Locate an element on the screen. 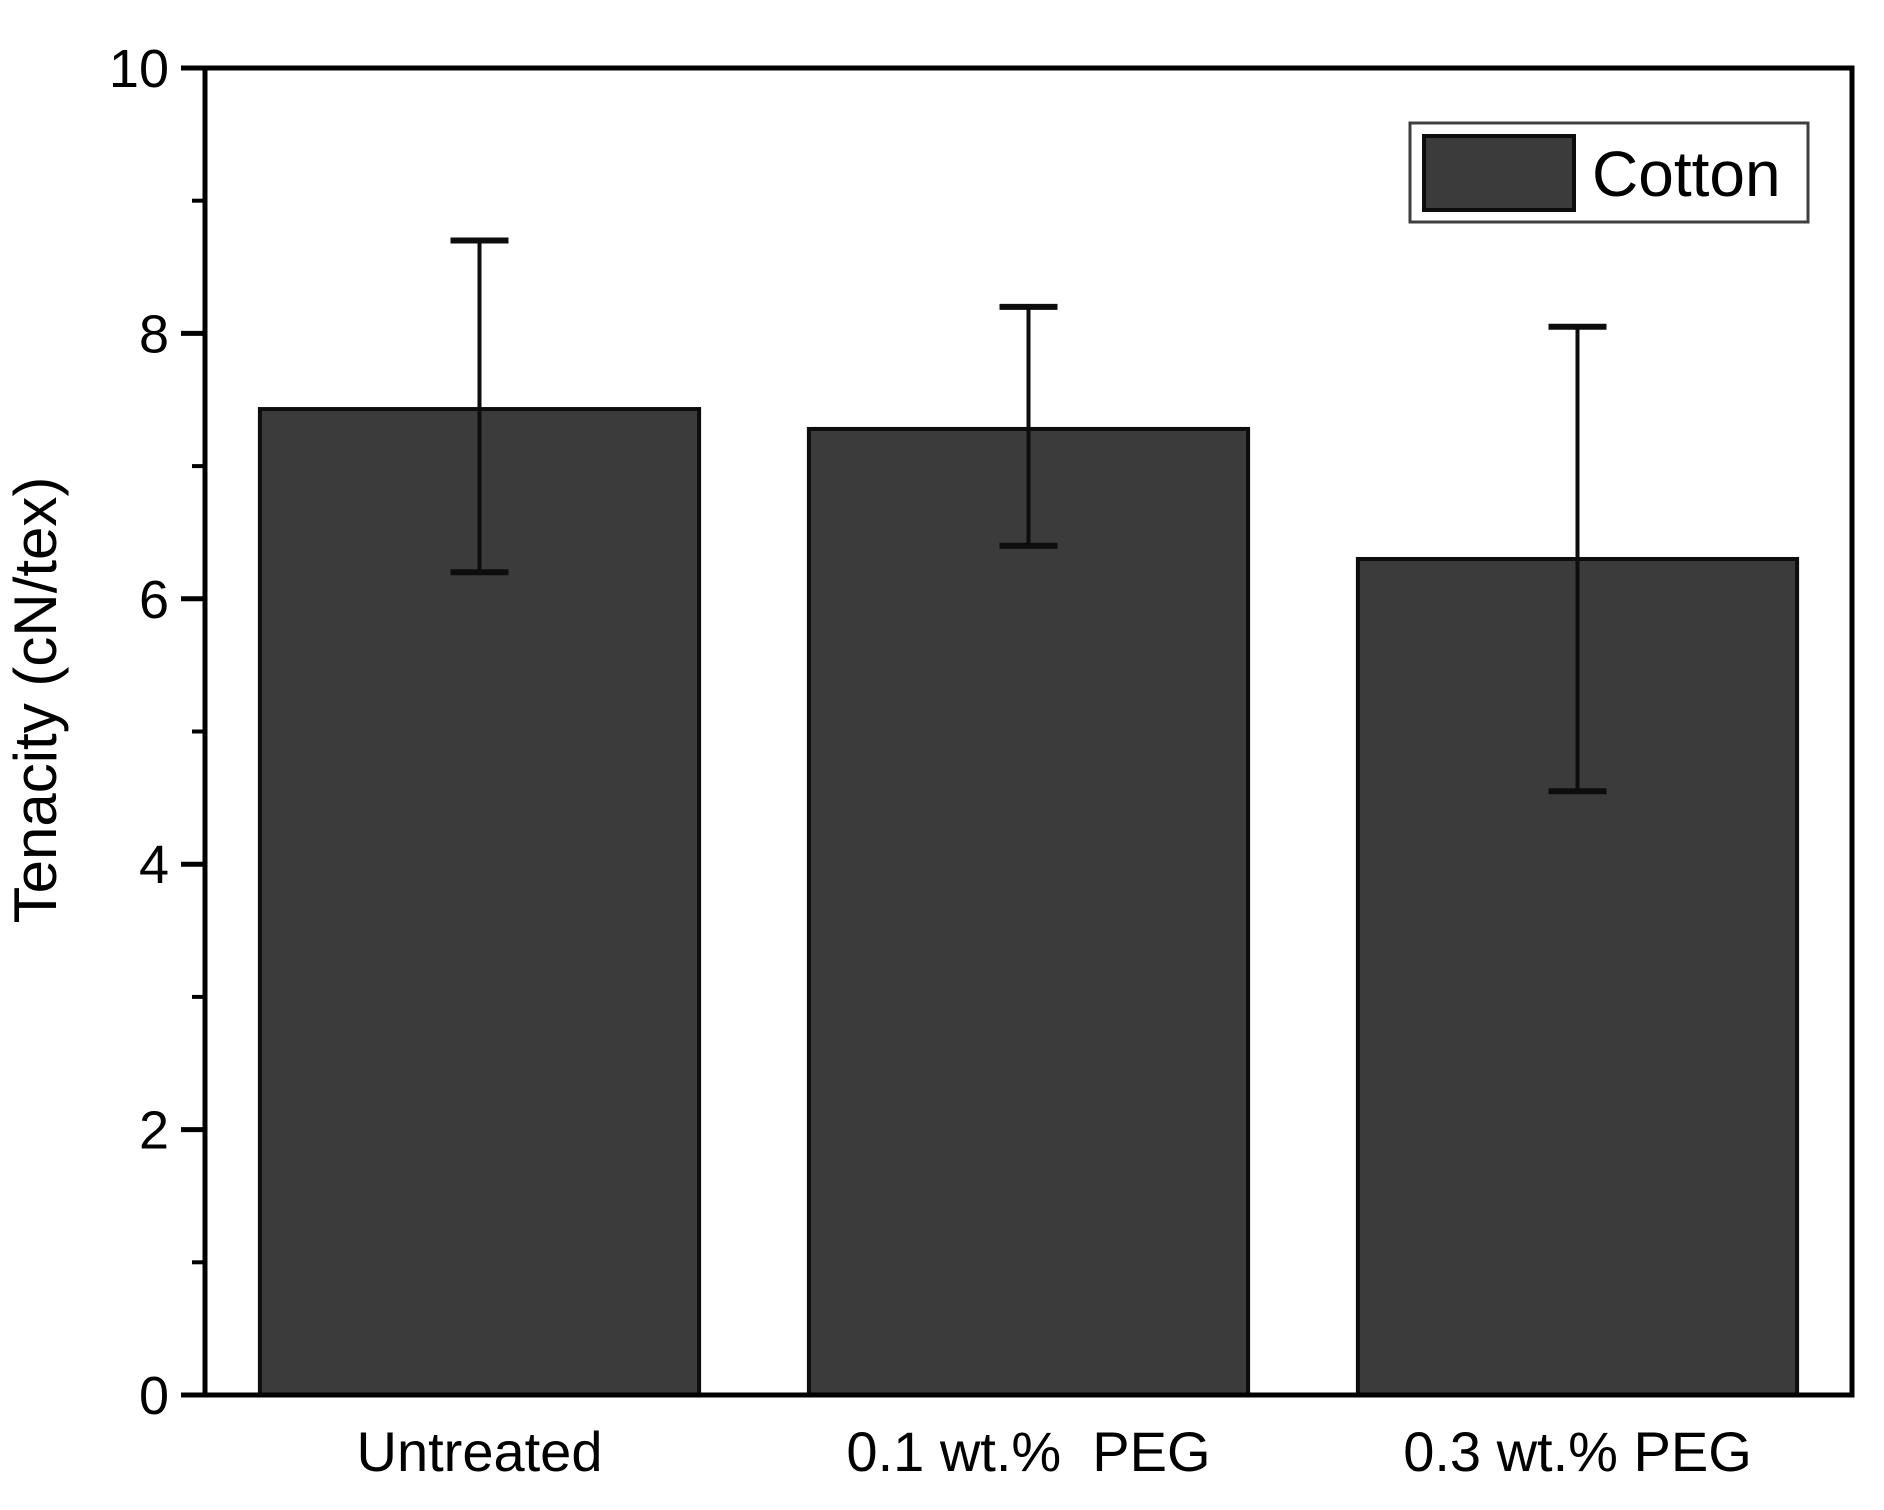 This screenshot has height=1510, width=1884. y-tick-label-6: 6 is located at coordinates (154, 600).